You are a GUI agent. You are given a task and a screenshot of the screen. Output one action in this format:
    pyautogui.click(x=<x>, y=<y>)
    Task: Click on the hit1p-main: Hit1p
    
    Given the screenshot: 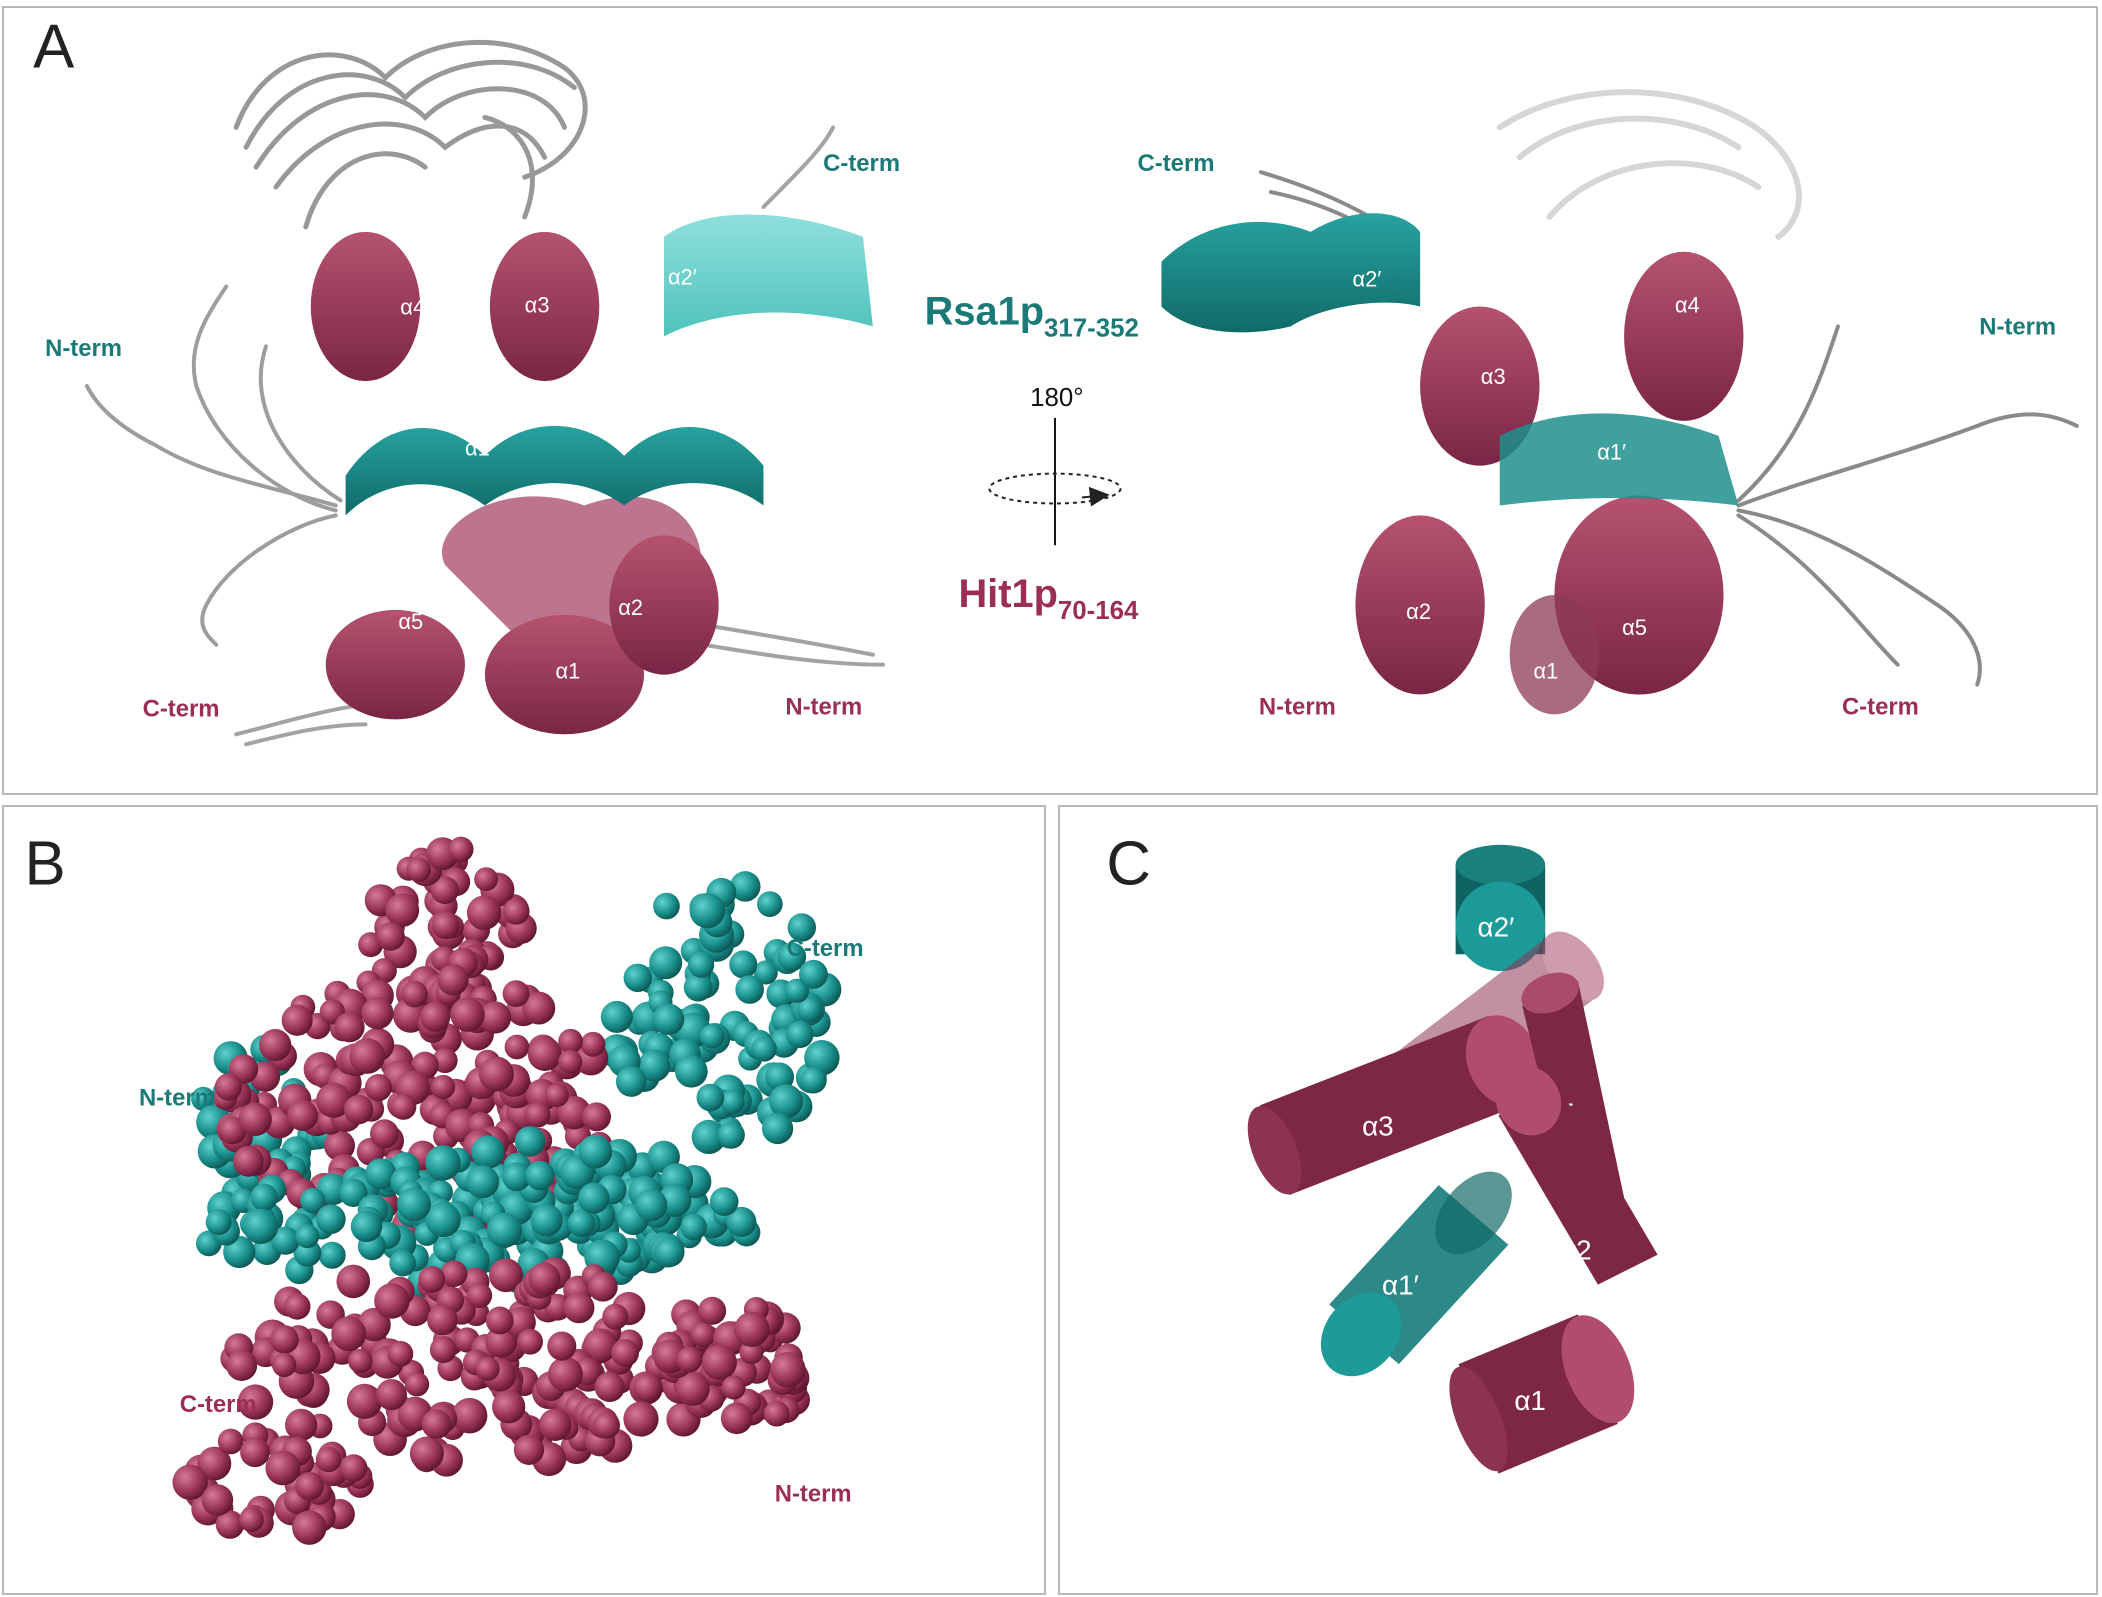 What is the action you would take?
    pyautogui.click(x=1007, y=594)
    